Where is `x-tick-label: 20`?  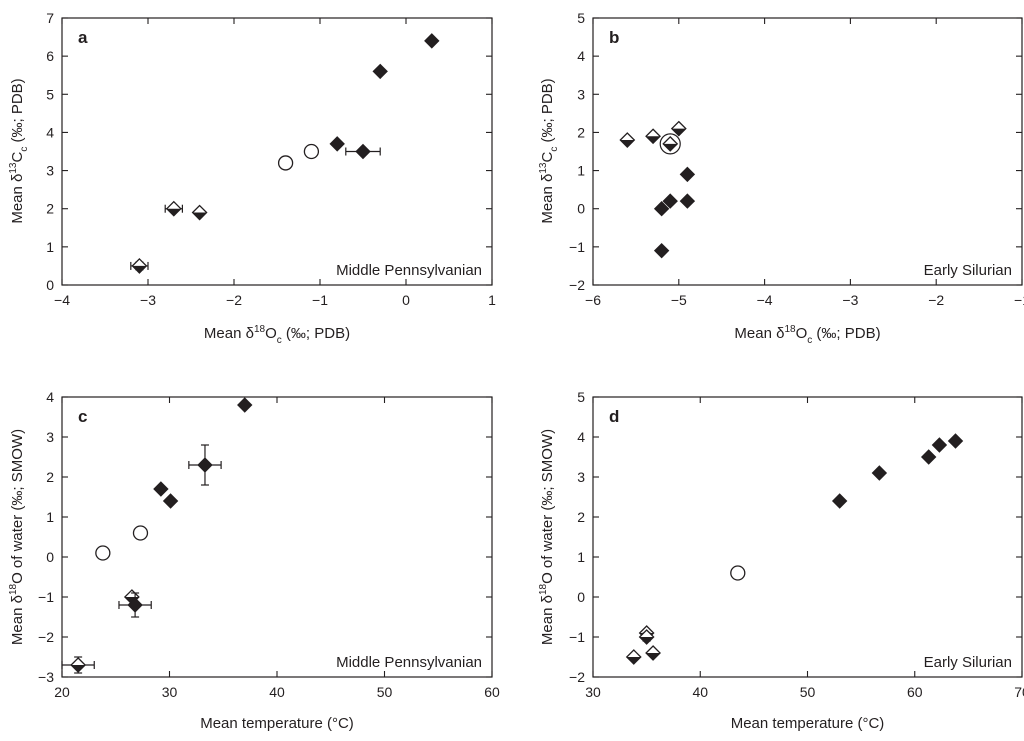
x-tick-label: 20 is located at coordinates (62, 692).